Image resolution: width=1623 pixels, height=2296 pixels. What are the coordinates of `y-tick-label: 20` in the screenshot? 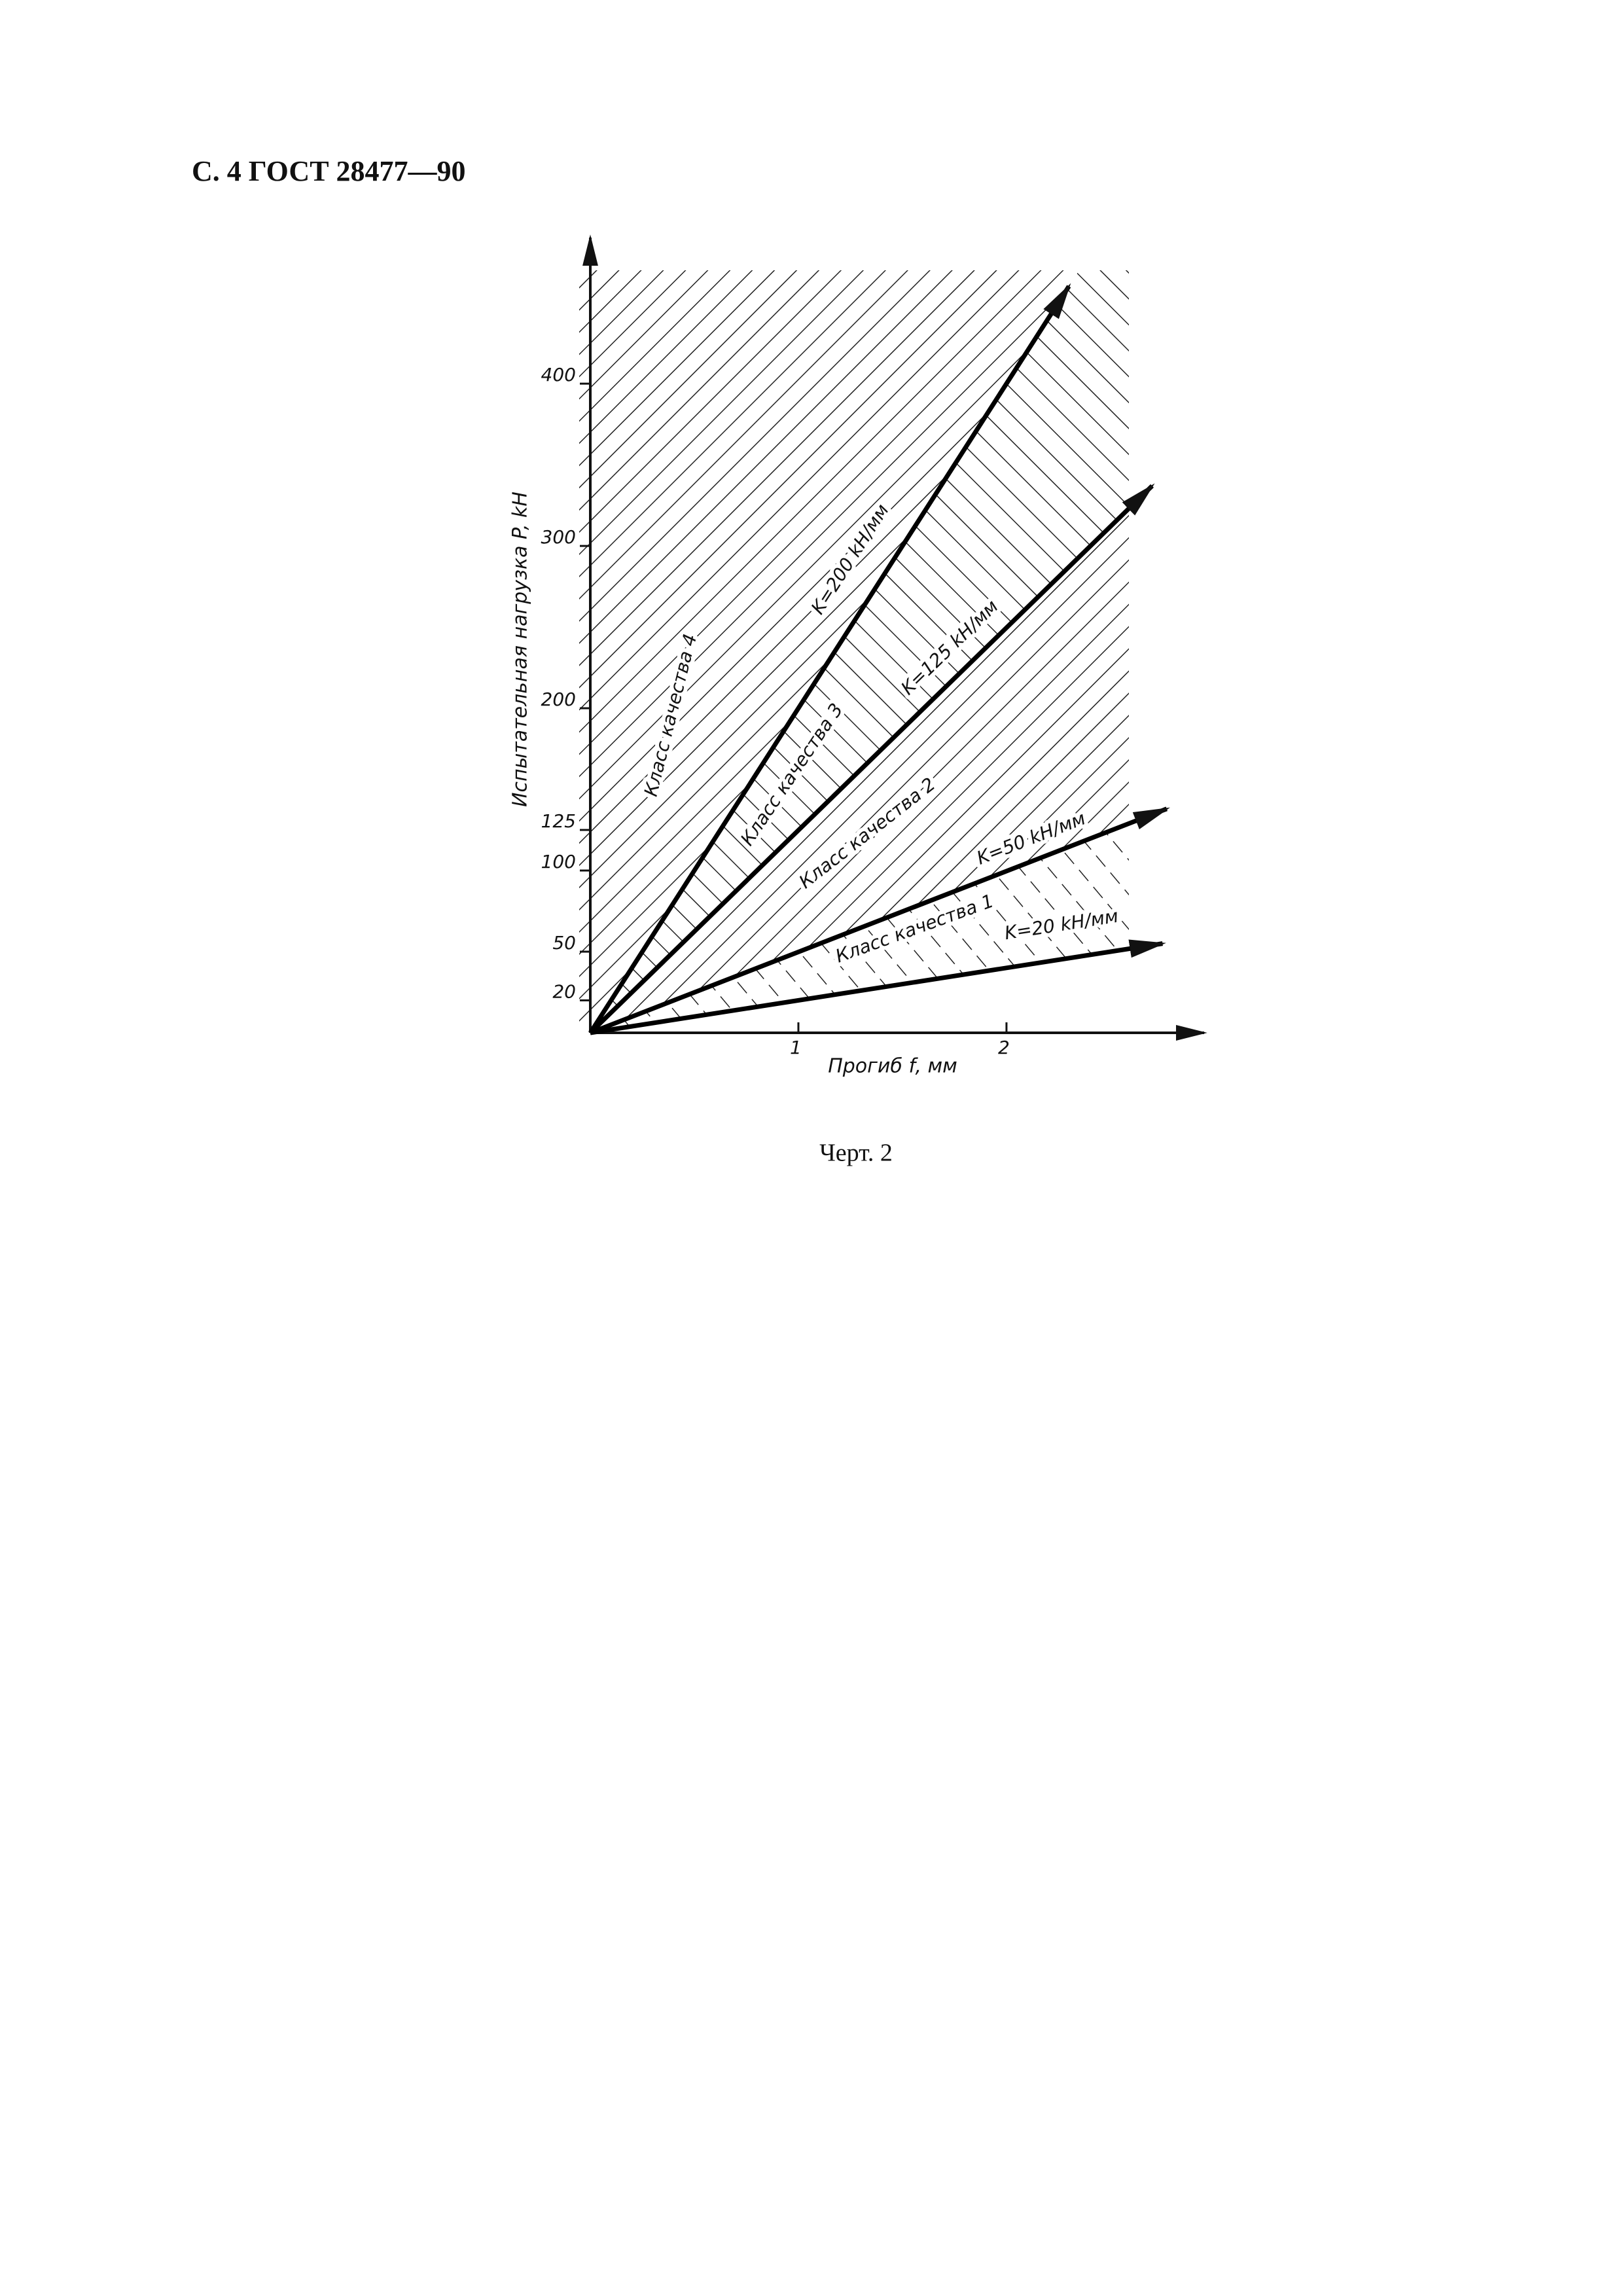 It's located at (564, 991).